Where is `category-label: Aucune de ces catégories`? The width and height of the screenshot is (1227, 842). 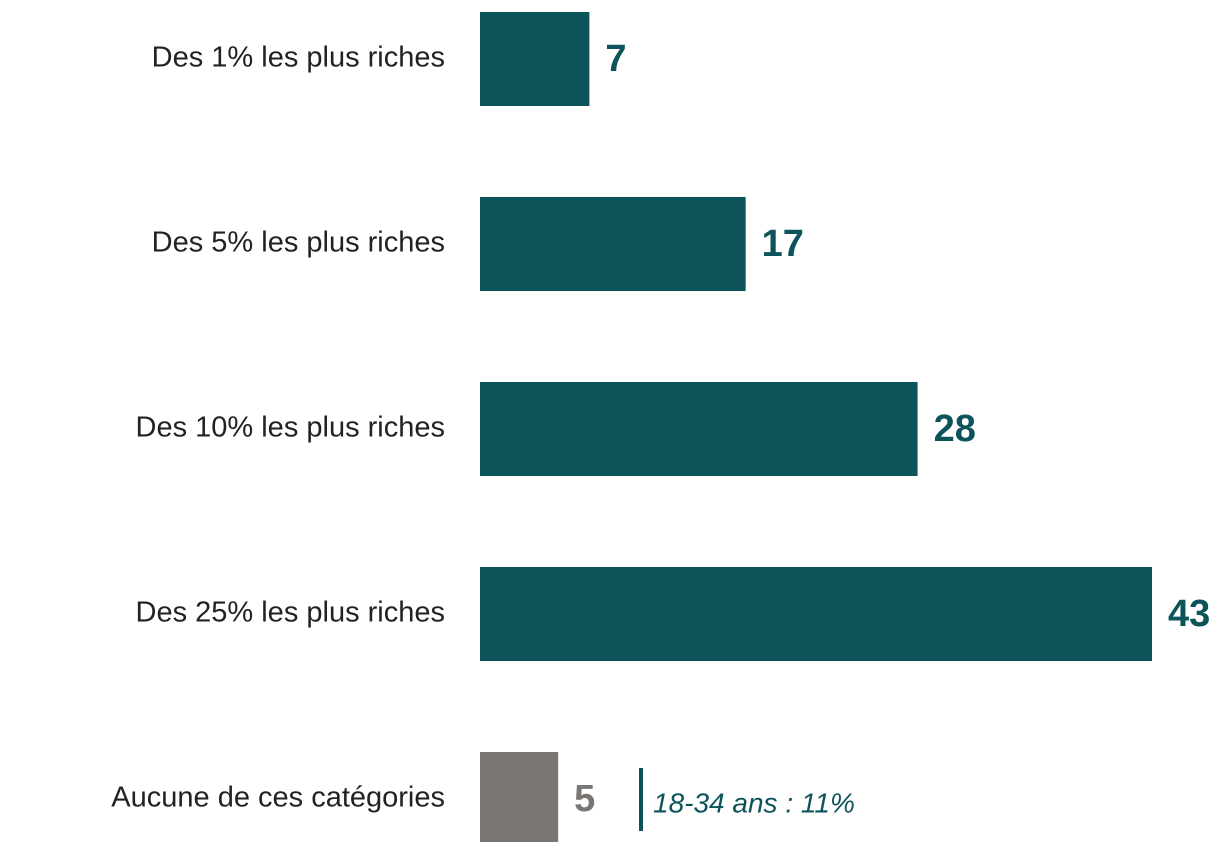 category-label: Aucune de ces catégories is located at coordinates (278, 798).